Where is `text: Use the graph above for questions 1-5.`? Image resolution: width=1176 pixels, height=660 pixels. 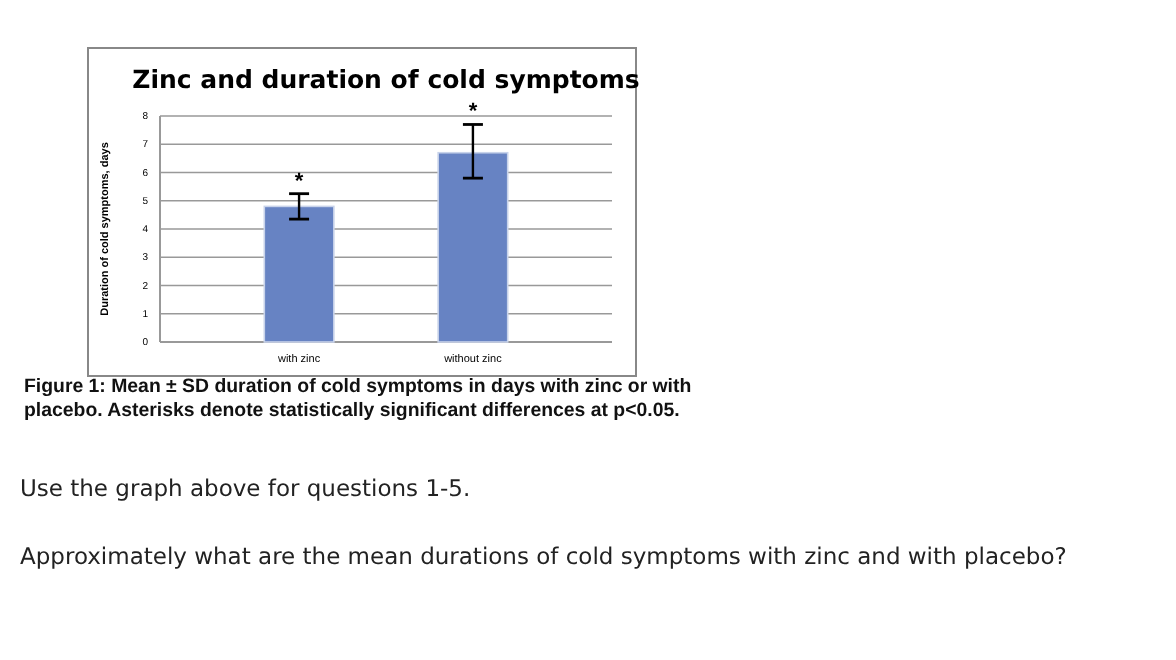 text: Use the graph above for questions 1-5. is located at coordinates (245, 488).